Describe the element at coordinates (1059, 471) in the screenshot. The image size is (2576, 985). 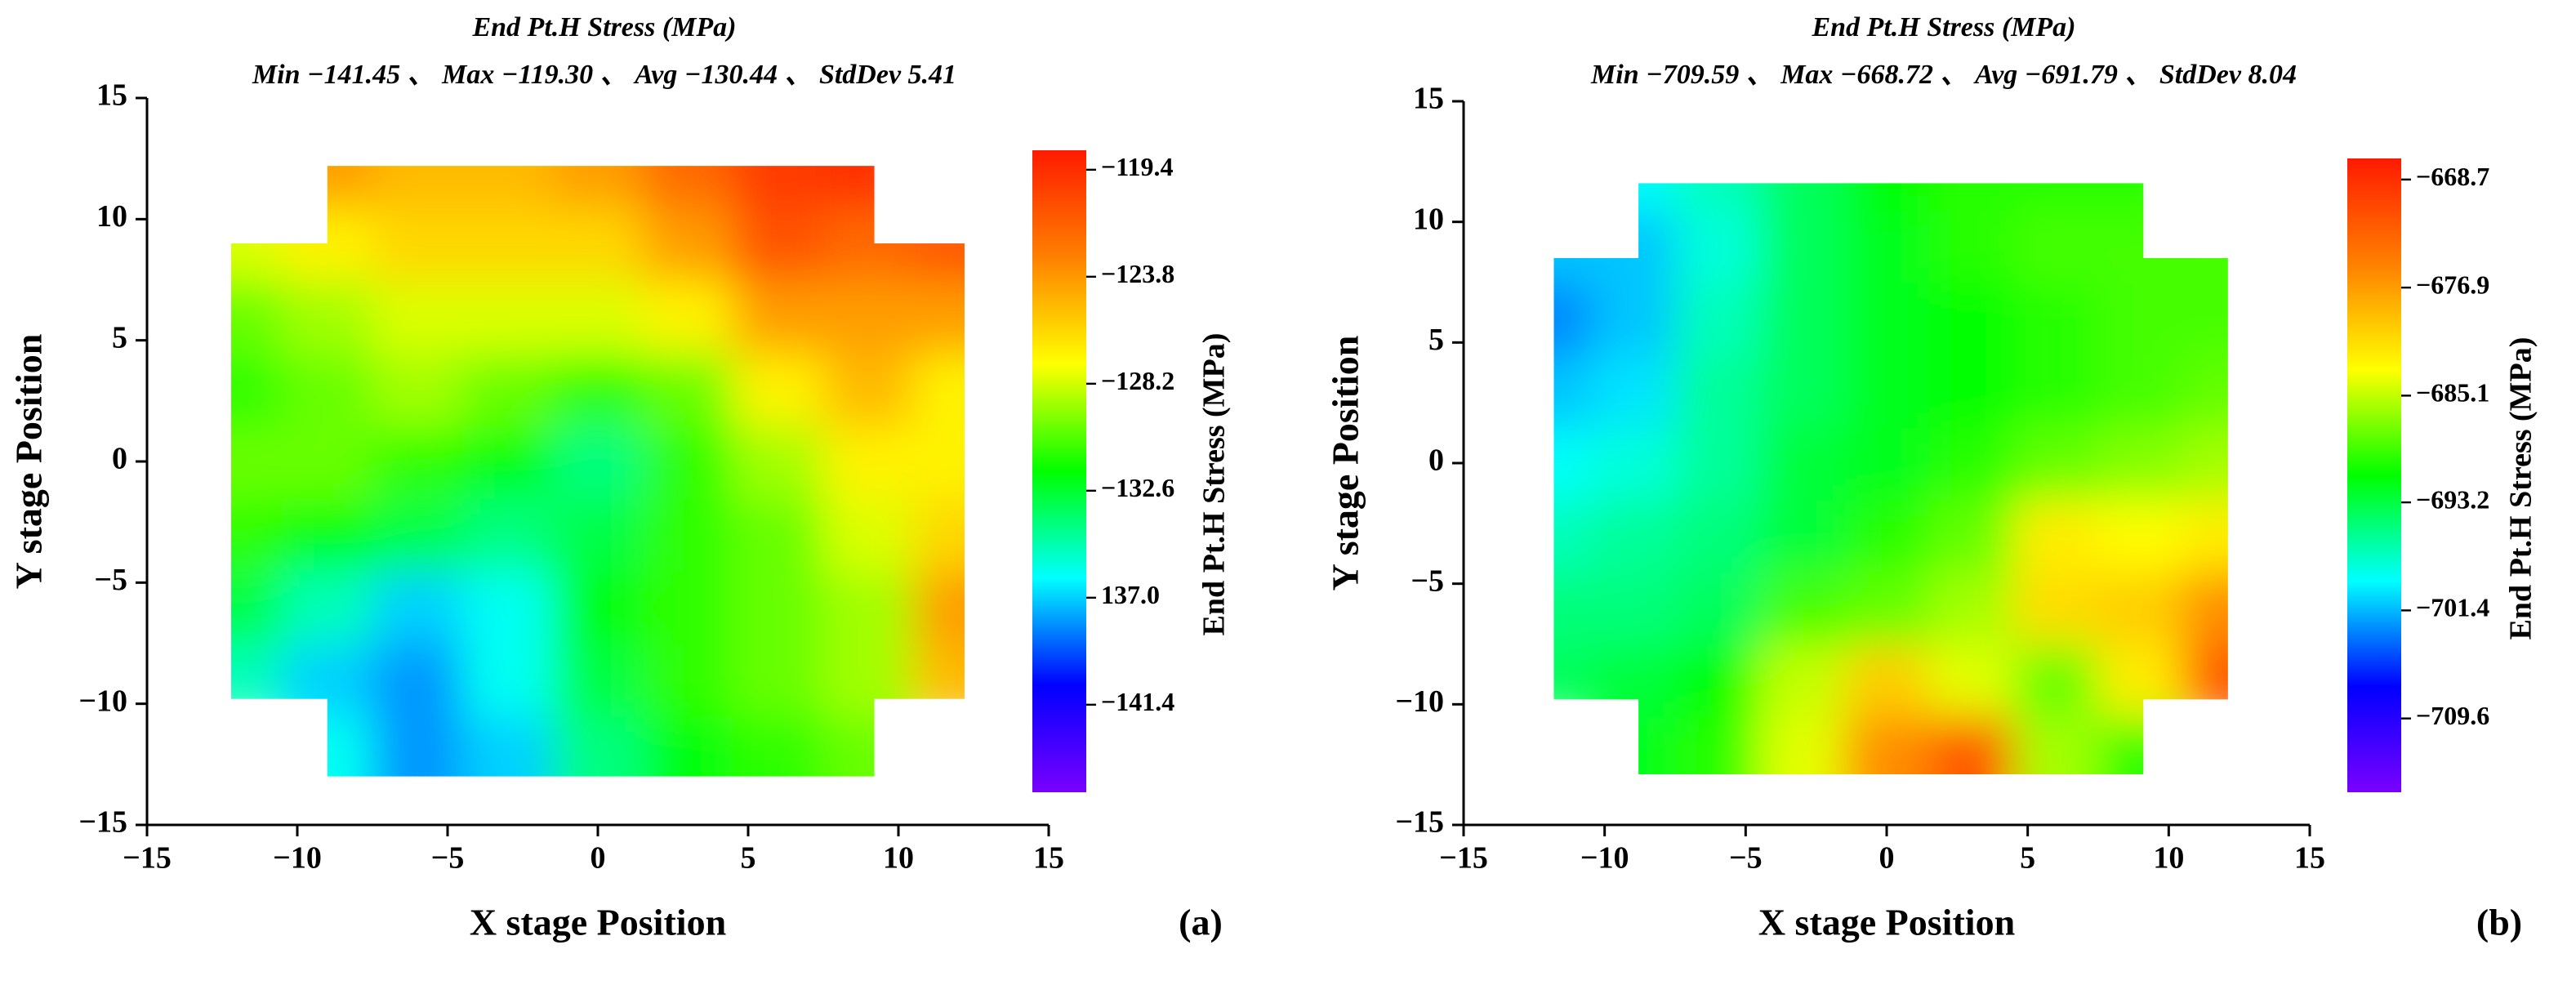
I see `colorbar` at that location.